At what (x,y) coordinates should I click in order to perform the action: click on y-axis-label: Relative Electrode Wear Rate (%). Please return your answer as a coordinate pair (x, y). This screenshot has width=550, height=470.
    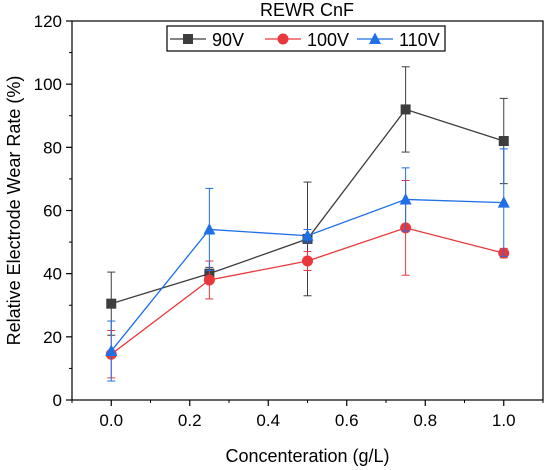
    Looking at the image, I should click on (14, 211).